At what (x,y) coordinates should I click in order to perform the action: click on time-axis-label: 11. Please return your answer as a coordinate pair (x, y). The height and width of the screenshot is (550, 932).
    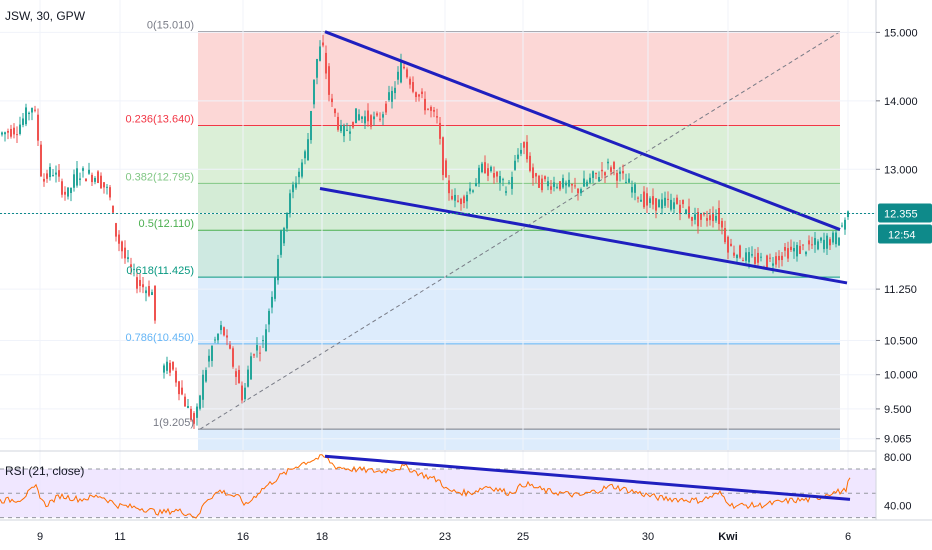
    Looking at the image, I should click on (119, 537).